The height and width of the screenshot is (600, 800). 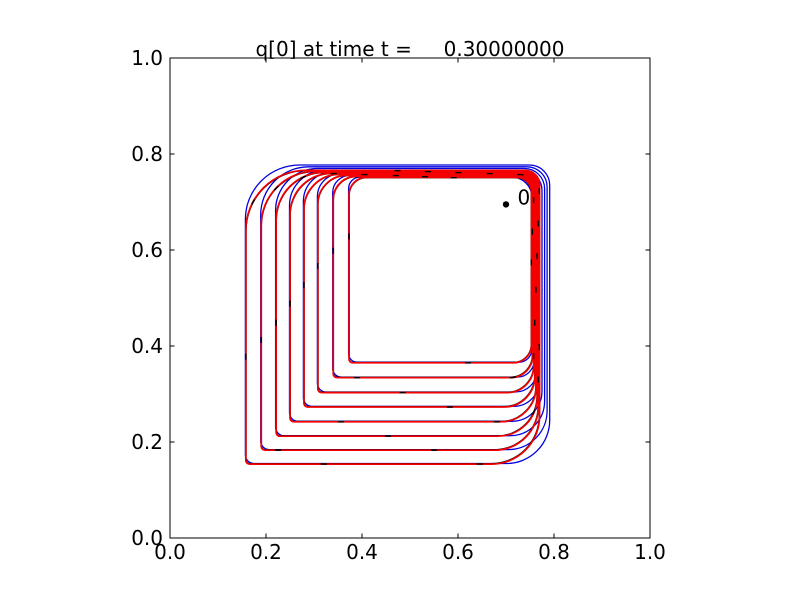 What do you see at coordinates (147, 298) in the screenshot?
I see `y-tick-labels: 0.0 0.2 0.4 0.6 0.8 1.0` at bounding box center [147, 298].